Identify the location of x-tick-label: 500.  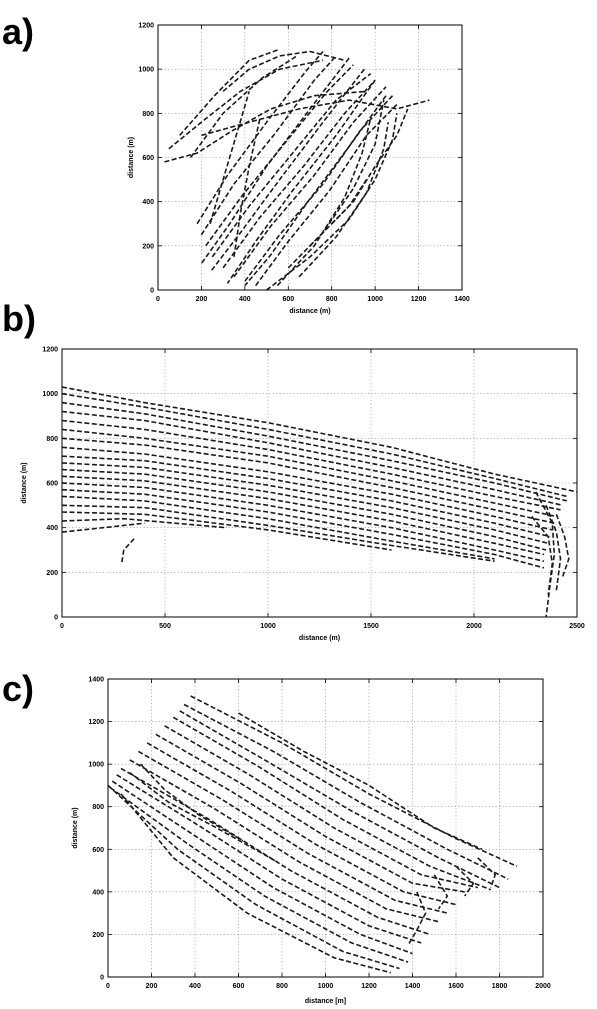
(165, 626).